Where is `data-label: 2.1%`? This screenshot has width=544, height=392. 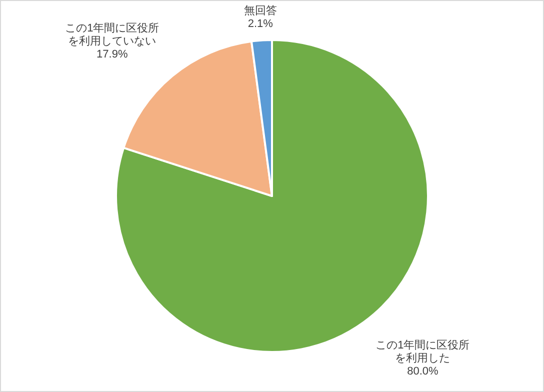
data-label: 2.1% is located at coordinates (261, 24).